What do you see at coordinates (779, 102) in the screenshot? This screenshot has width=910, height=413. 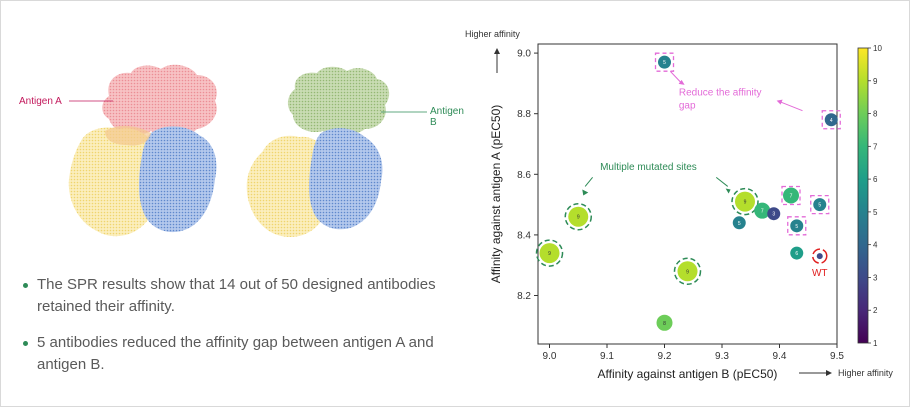 I see `reduce-gap-arrowhead-right` at bounding box center [779, 102].